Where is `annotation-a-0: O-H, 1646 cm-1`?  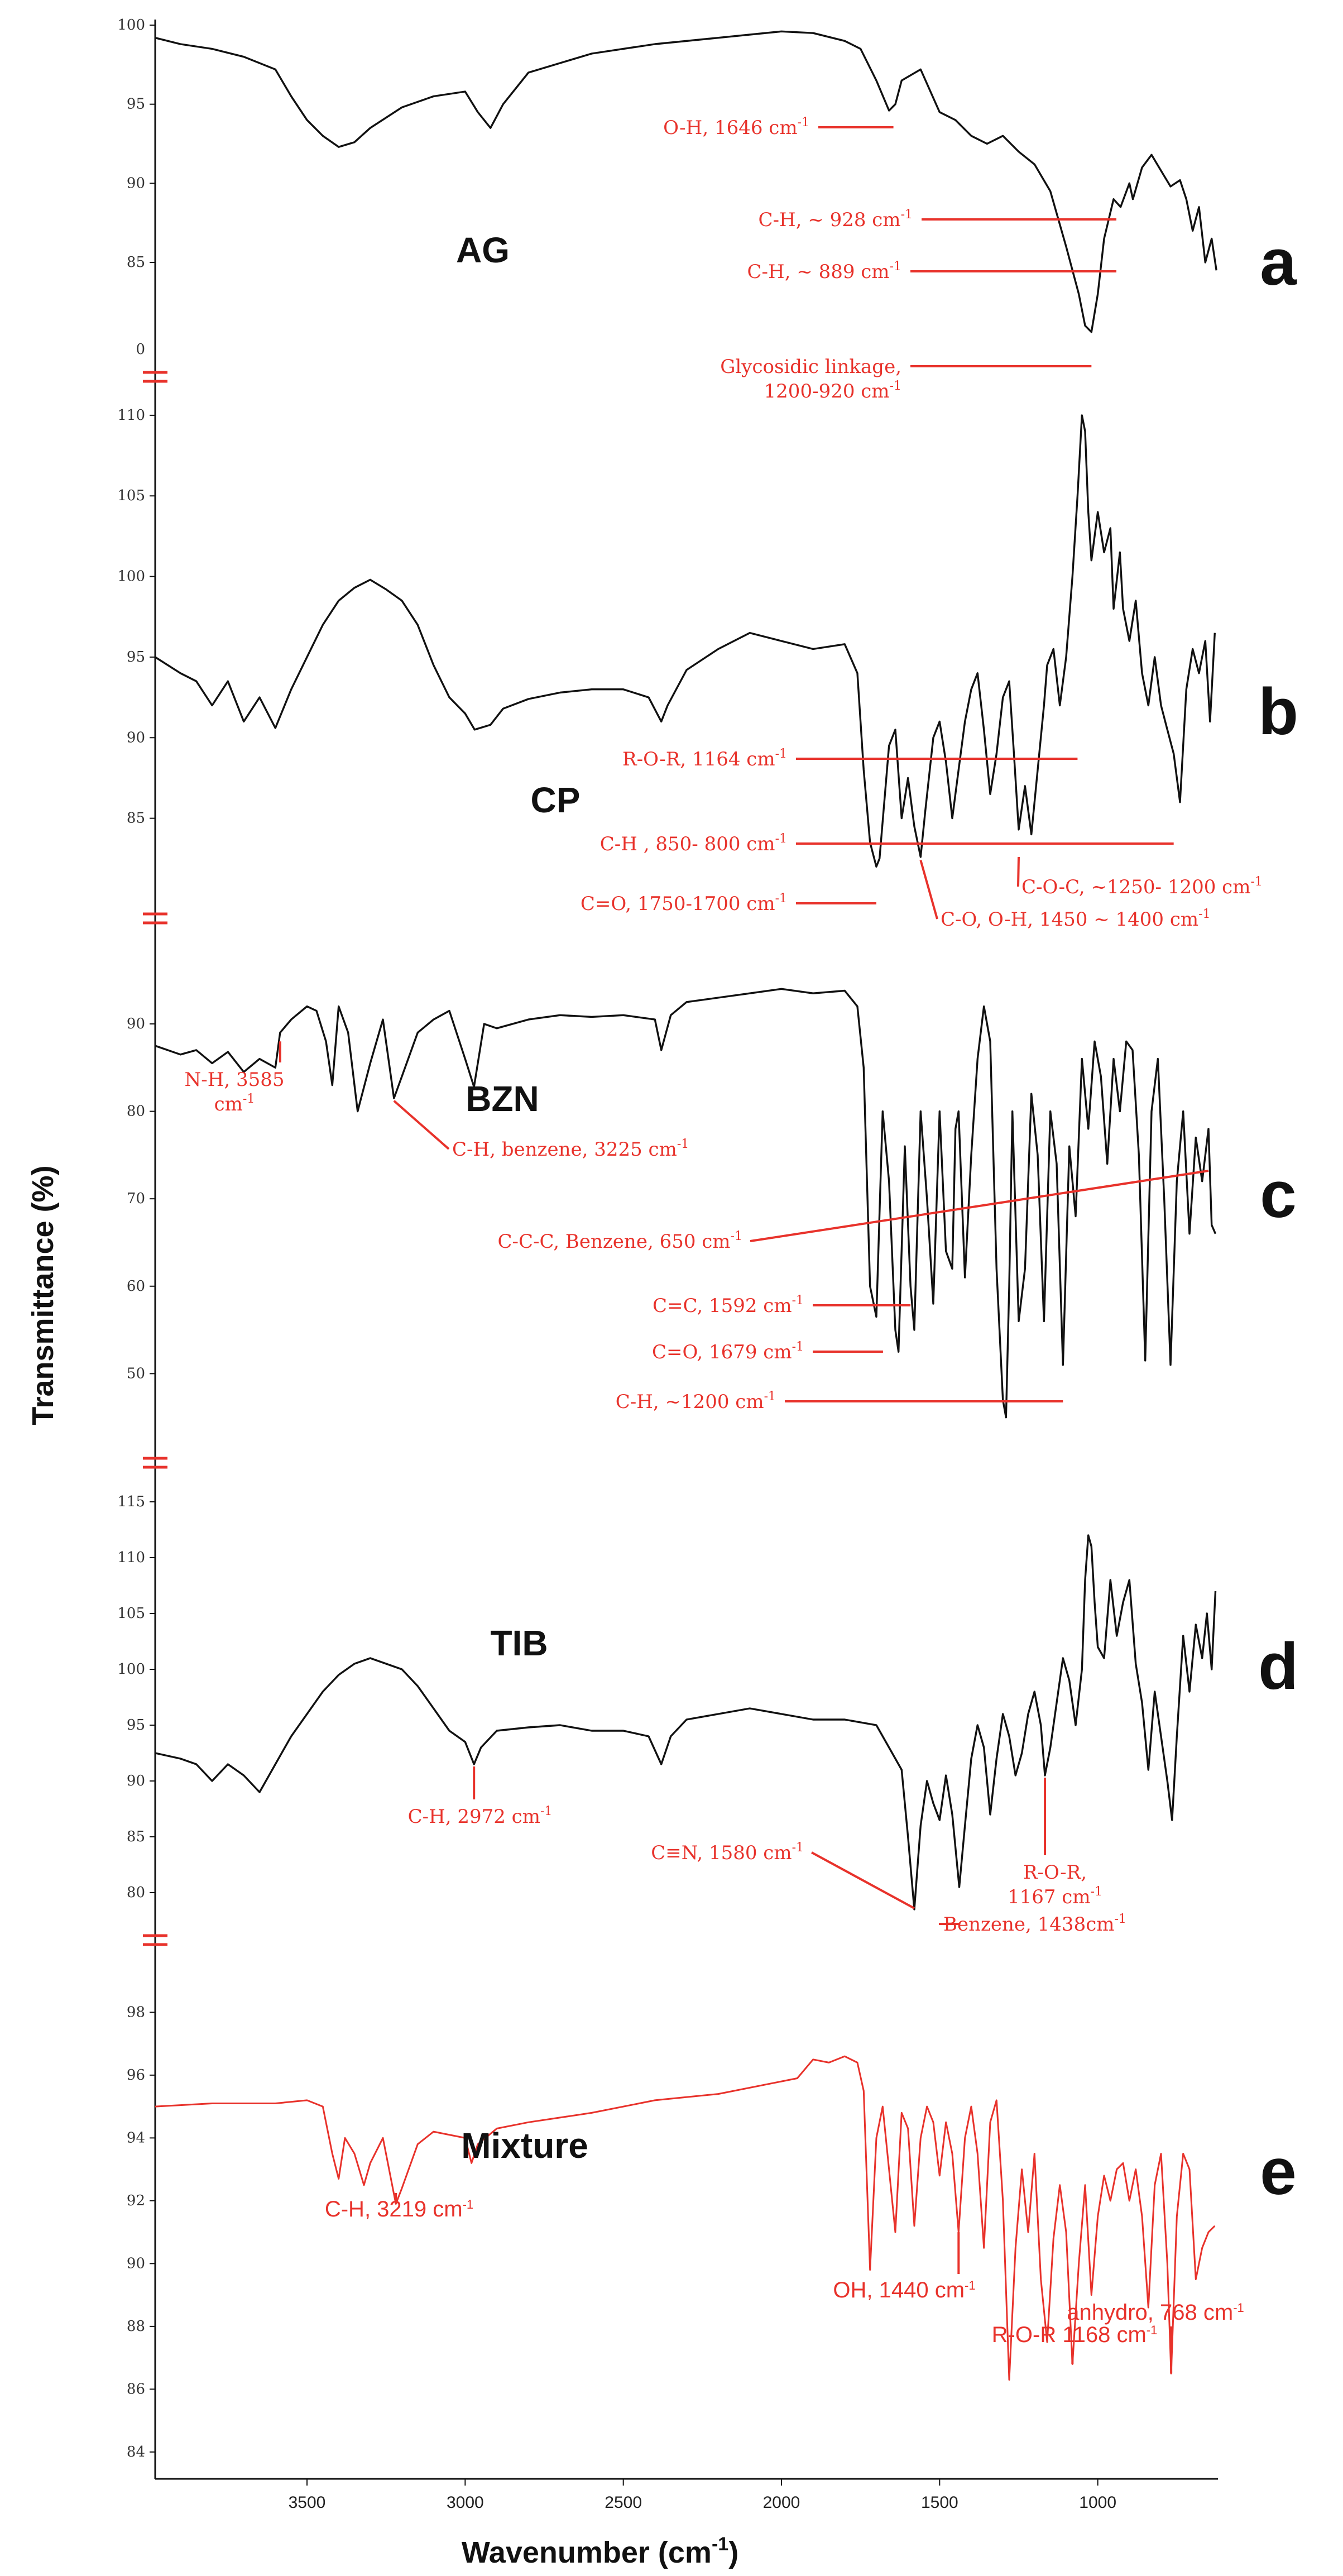
annotation-a-0: O-H, 1646 cm-1 is located at coordinates (736, 127).